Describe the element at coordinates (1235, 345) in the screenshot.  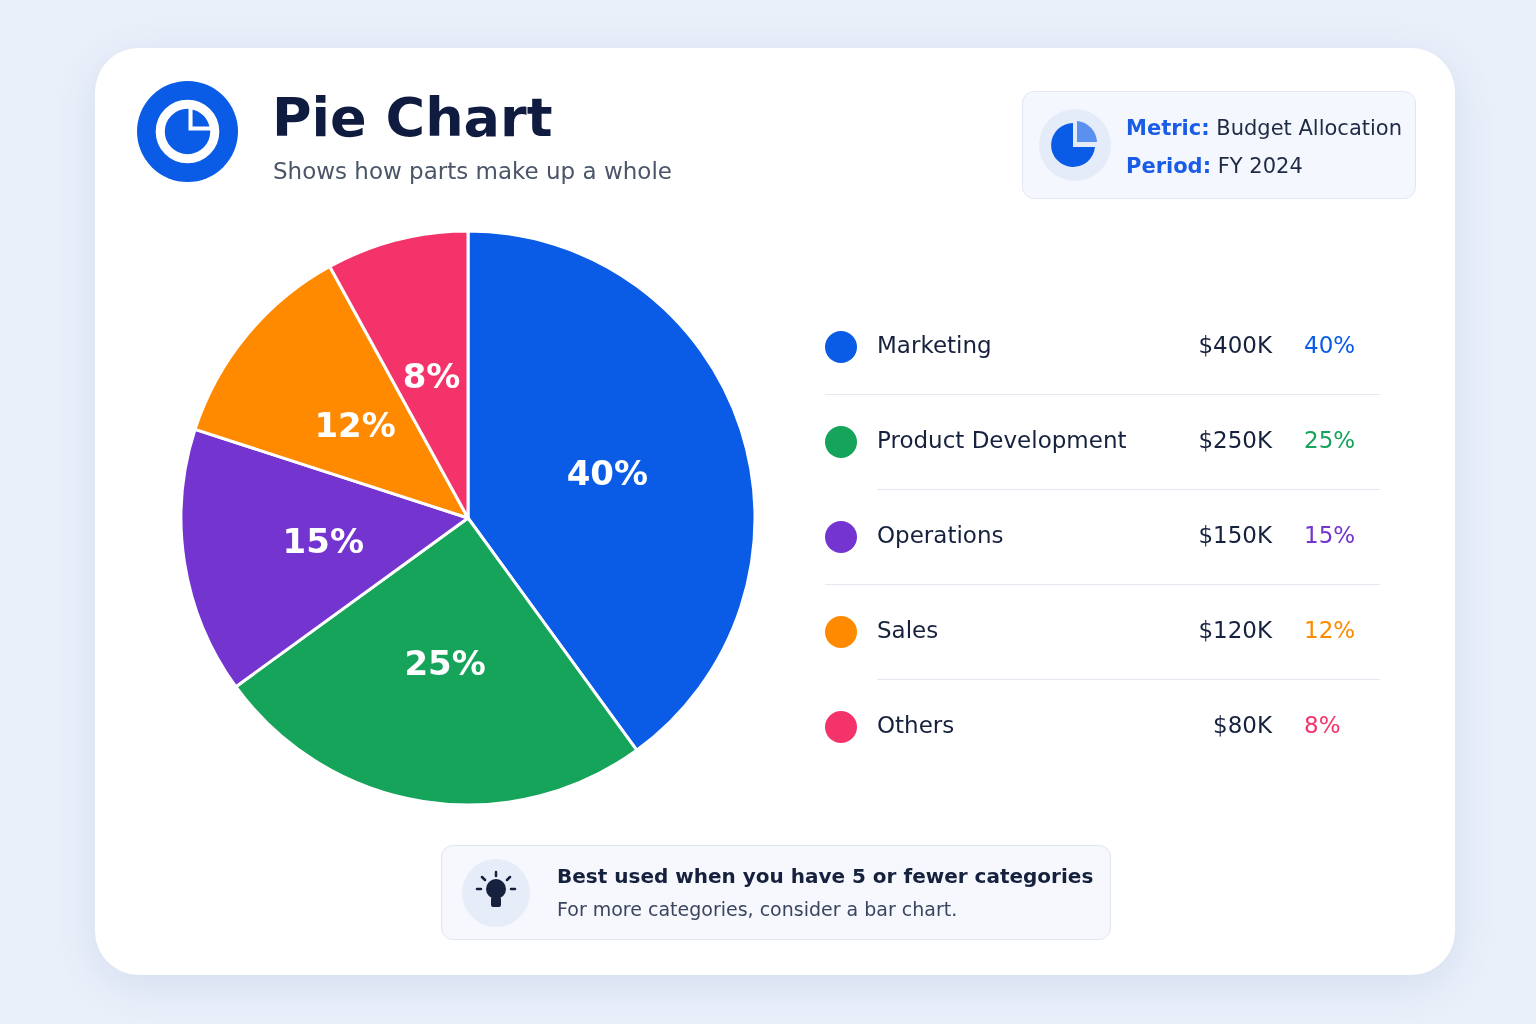
I see `text: $400K` at that location.